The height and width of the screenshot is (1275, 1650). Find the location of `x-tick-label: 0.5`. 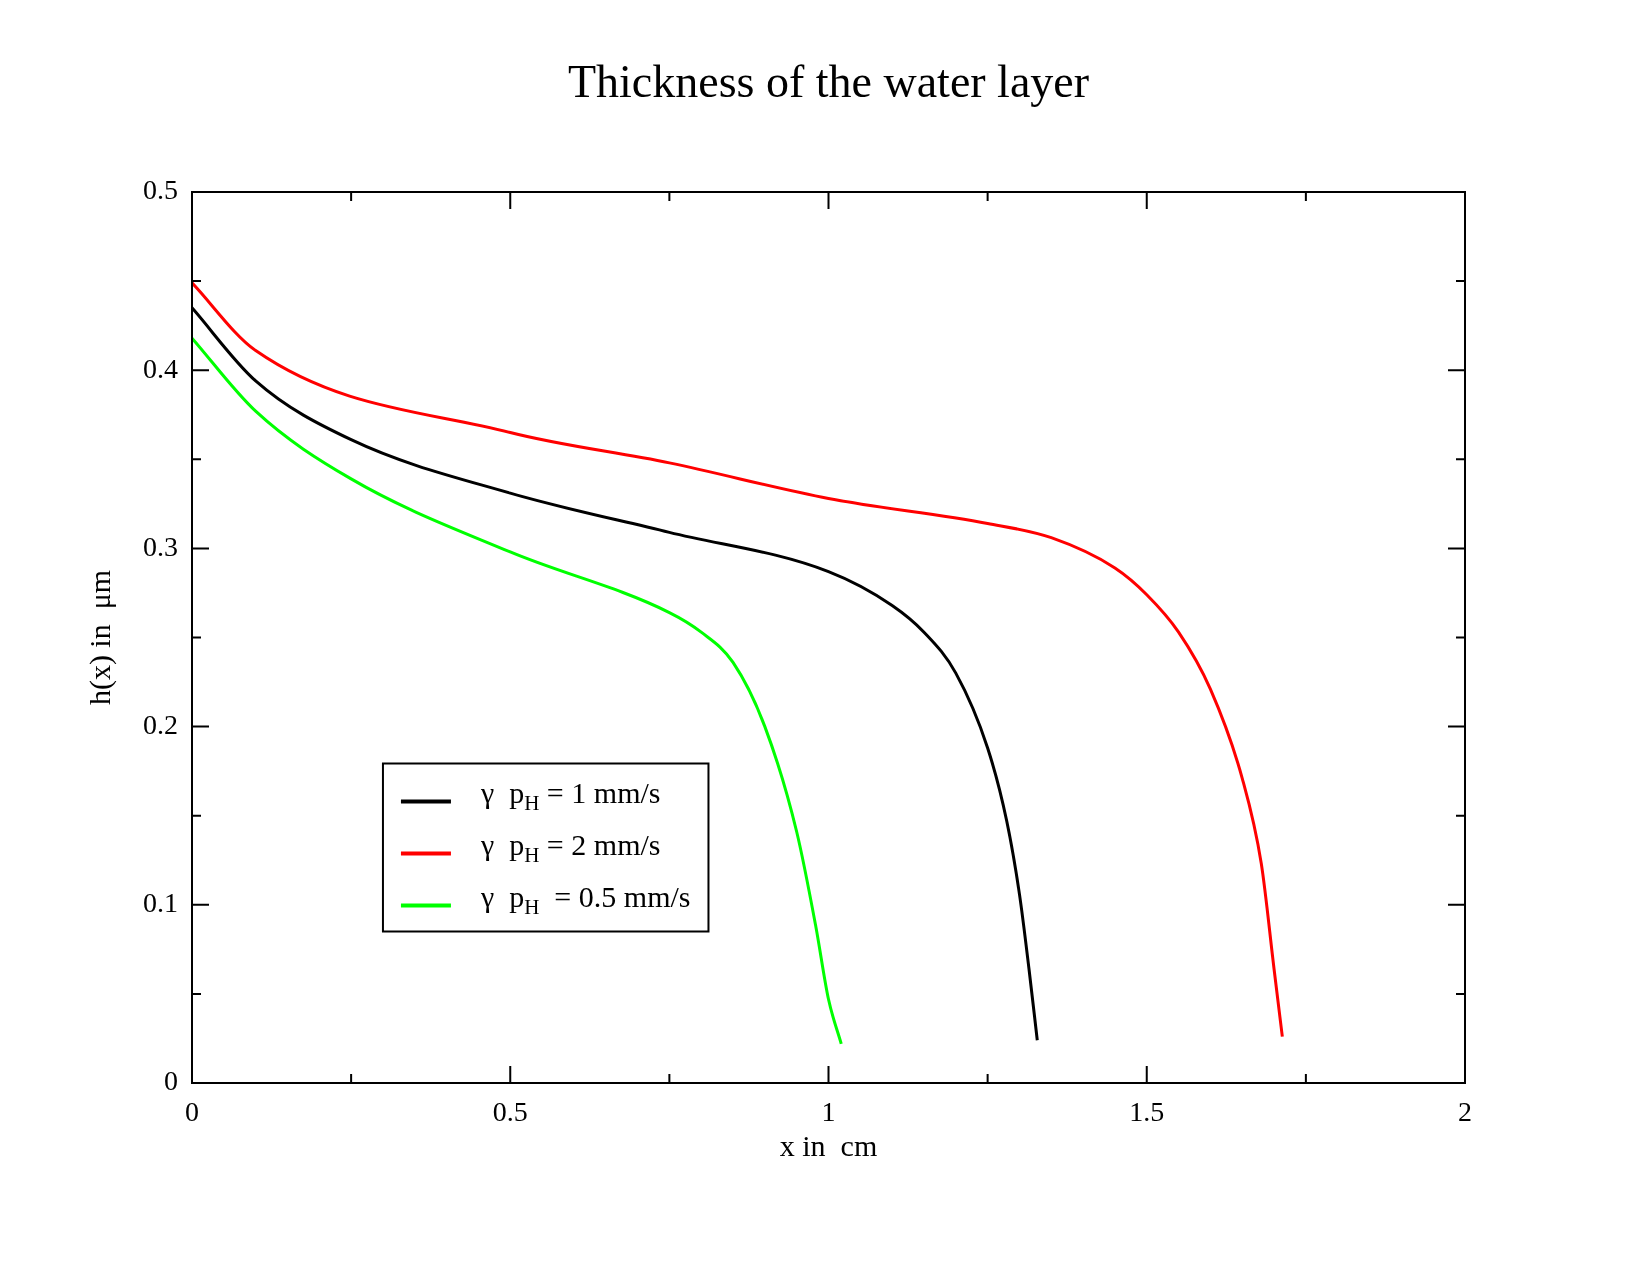

x-tick-label: 0.5 is located at coordinates (510, 1112).